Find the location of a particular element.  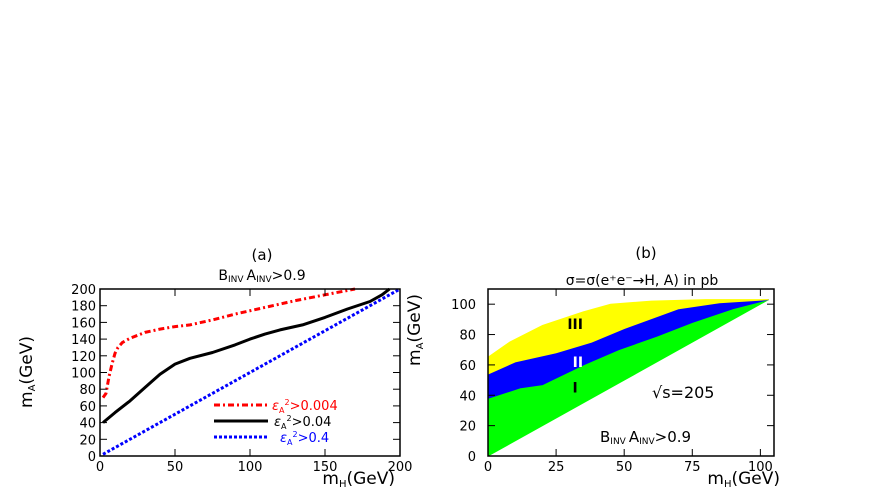

panel-a-legend: εA2>0.004 εA2>0.04 εA2>0.4 is located at coordinates (276, 422).